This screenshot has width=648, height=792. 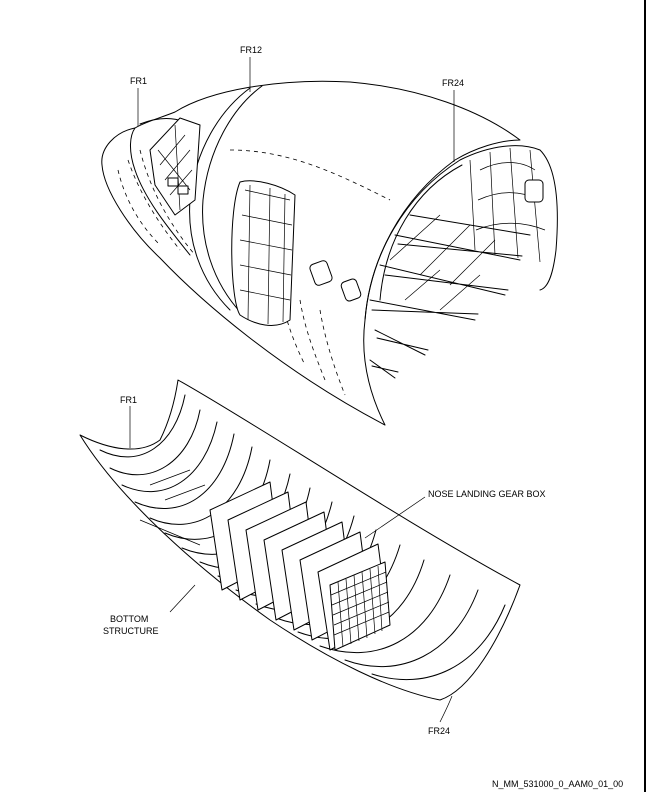 What do you see at coordinates (557, 784) in the screenshot?
I see `figure-reference: N_MM_531000_0_AAM0_01_00` at bounding box center [557, 784].